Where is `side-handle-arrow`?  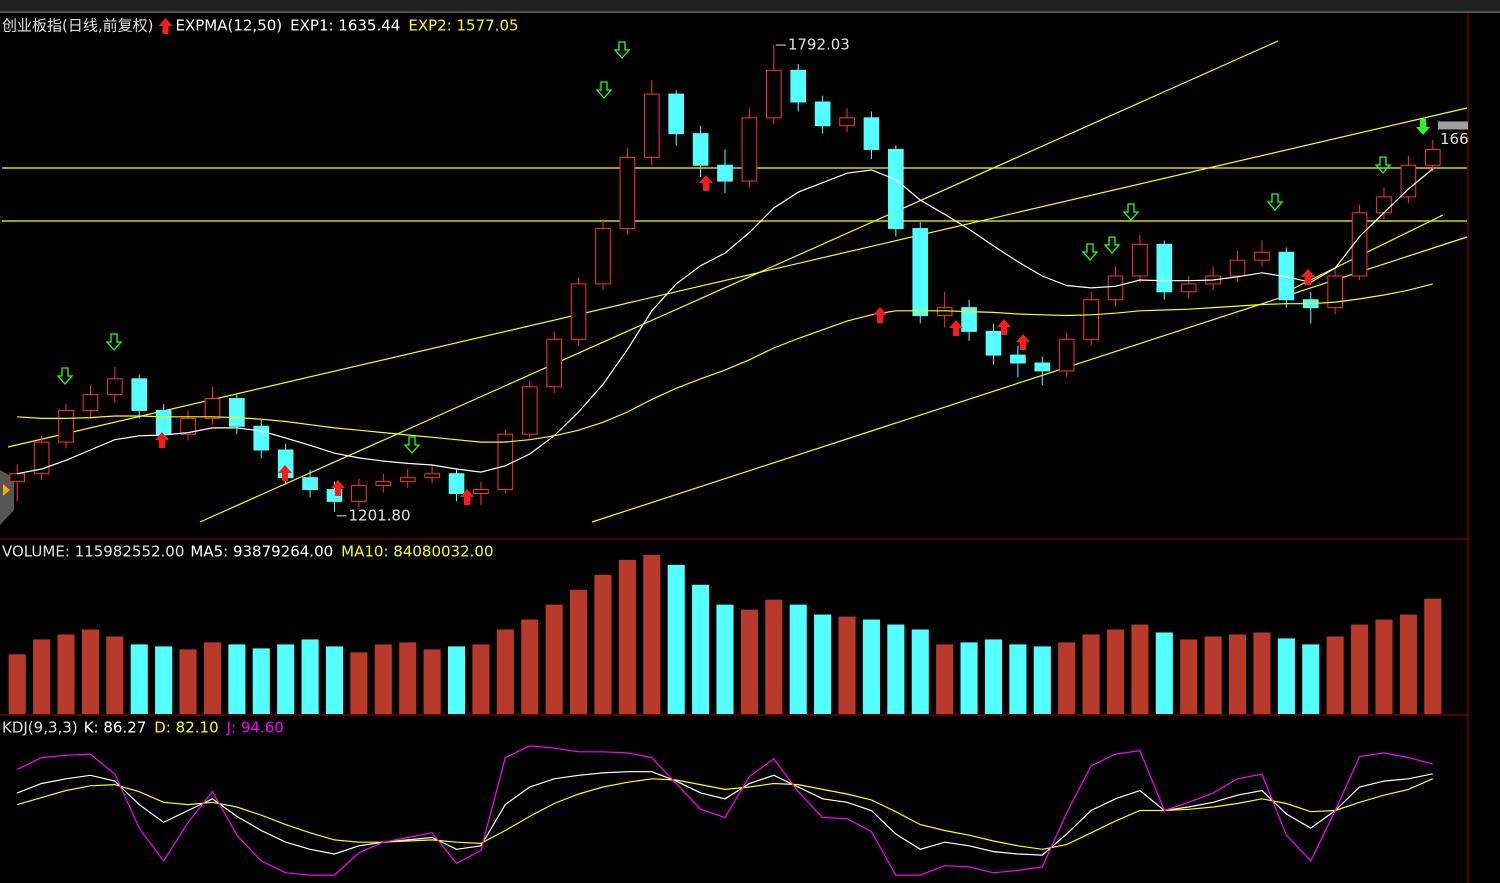 side-handle-arrow is located at coordinates (6, 490).